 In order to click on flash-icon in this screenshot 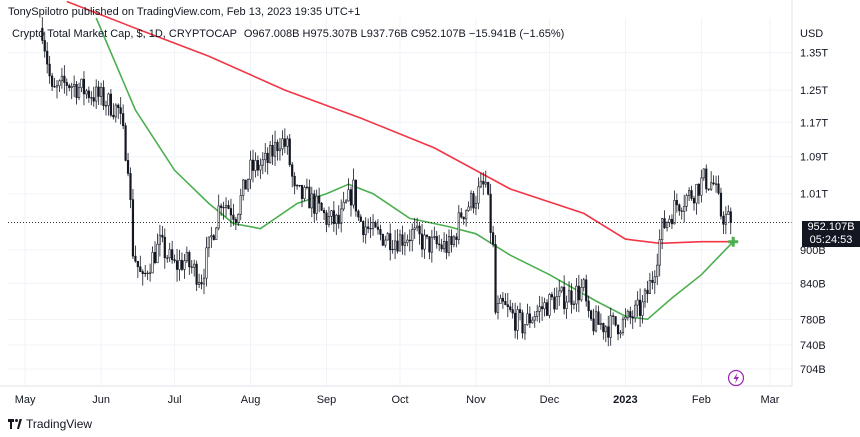, I will do `click(736, 378)`.